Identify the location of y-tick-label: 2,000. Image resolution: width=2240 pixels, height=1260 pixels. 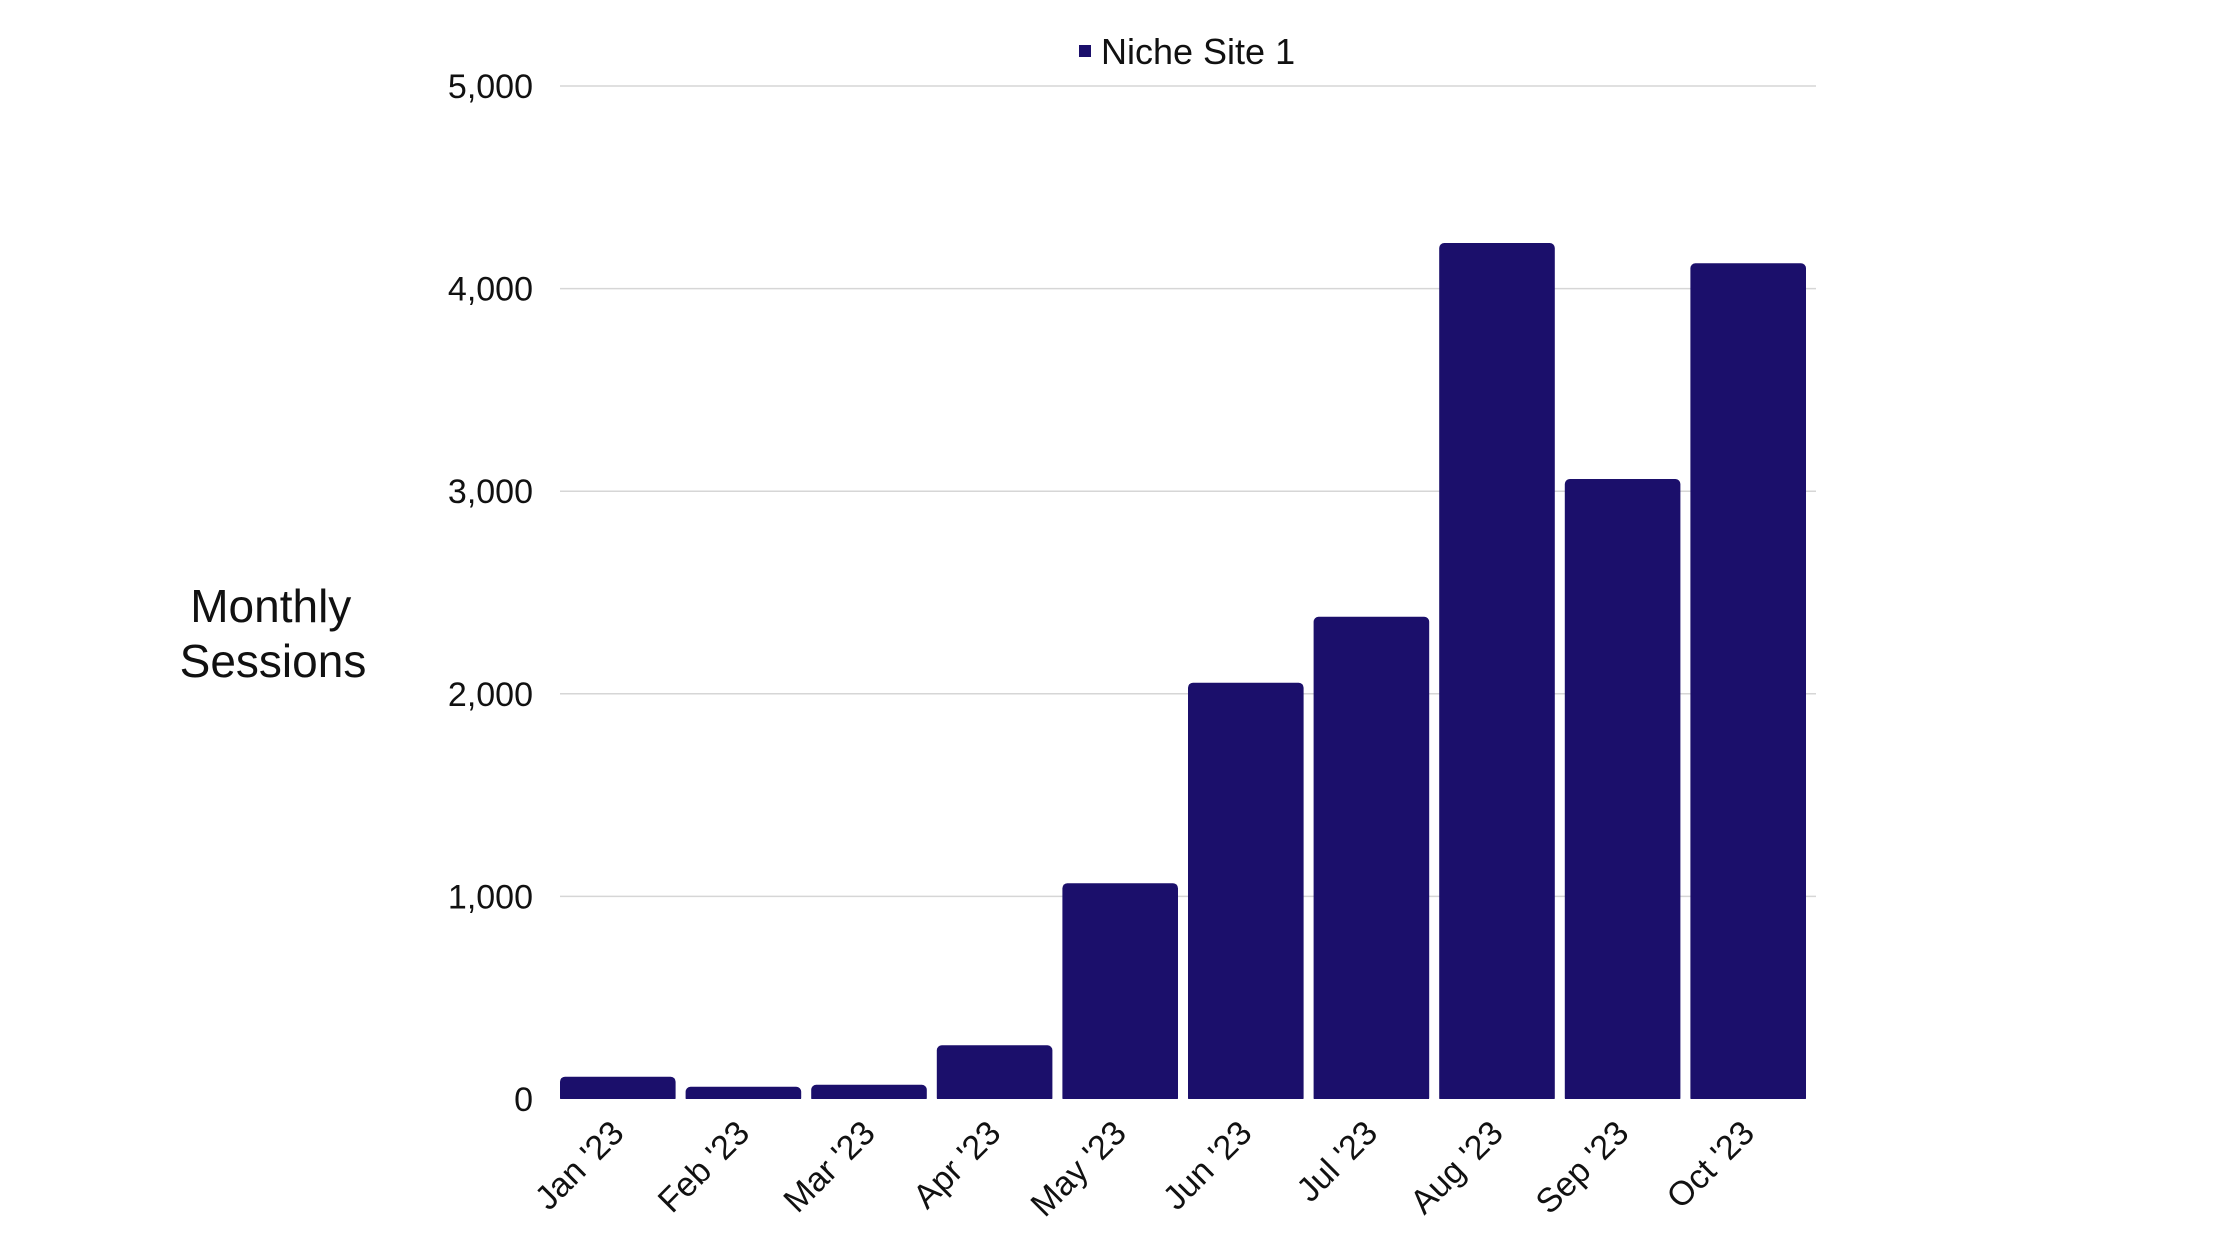
(490, 695).